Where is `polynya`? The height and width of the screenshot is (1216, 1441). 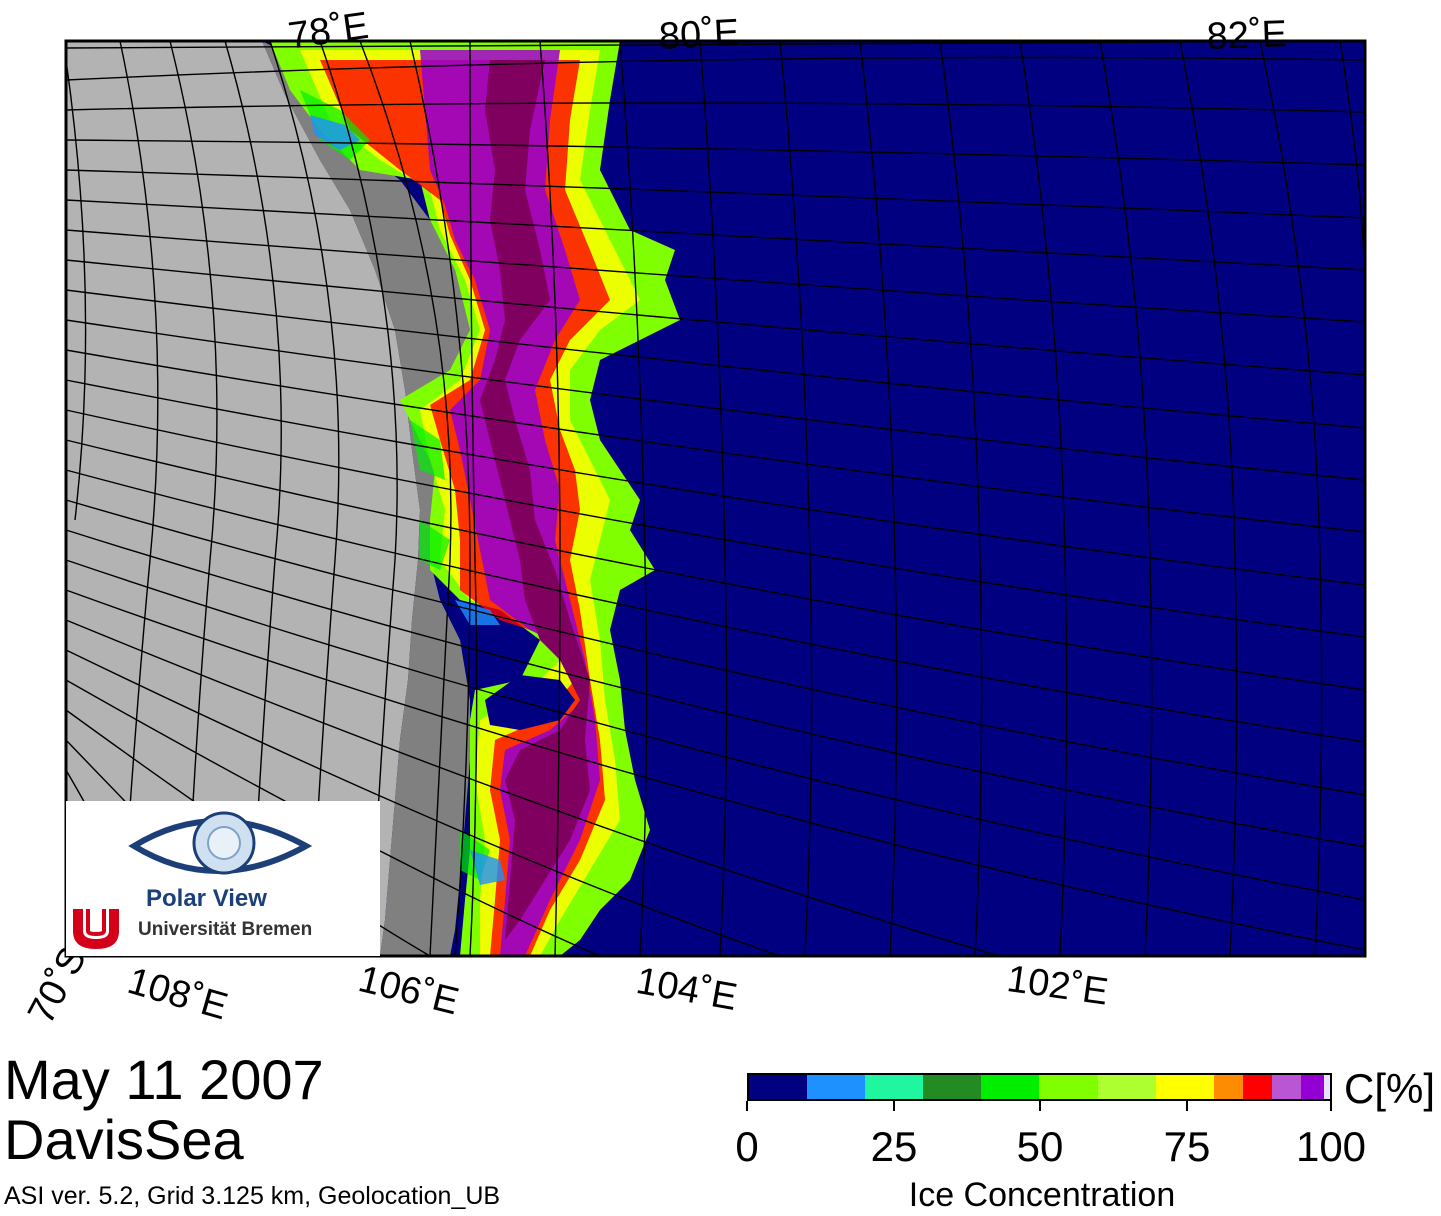 polynya is located at coordinates (530, 702).